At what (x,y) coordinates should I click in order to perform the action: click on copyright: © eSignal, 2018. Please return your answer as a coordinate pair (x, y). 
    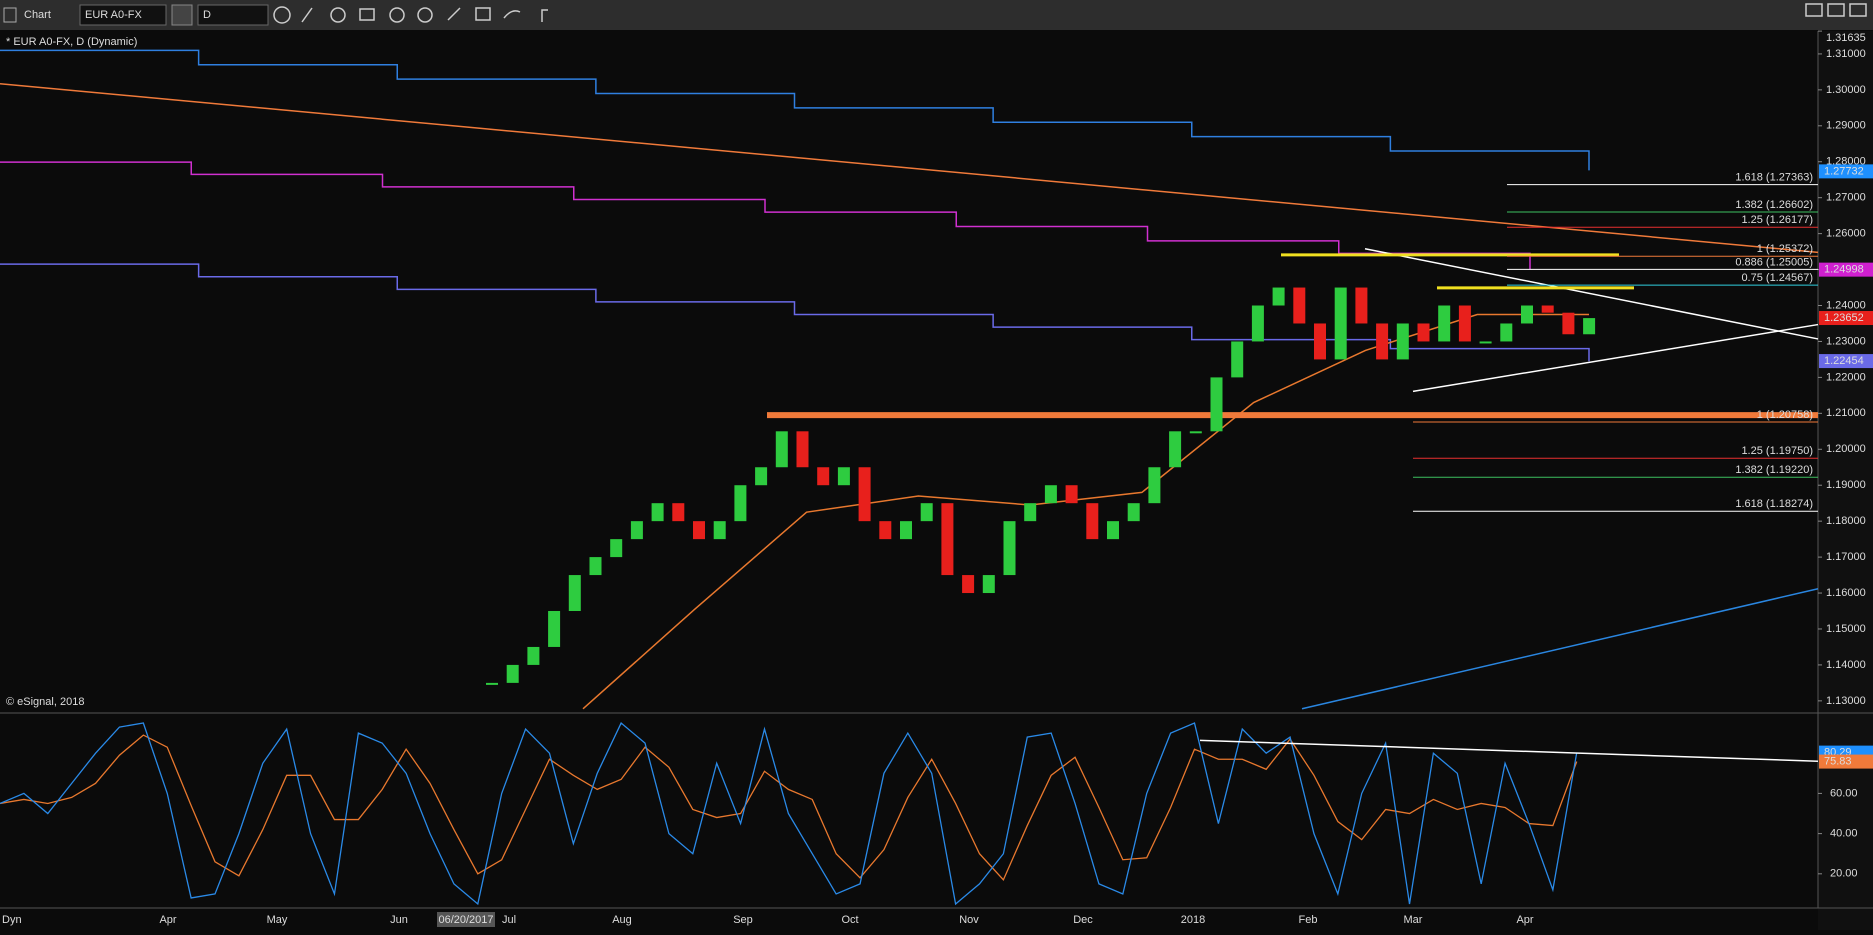
    Looking at the image, I should click on (45, 702).